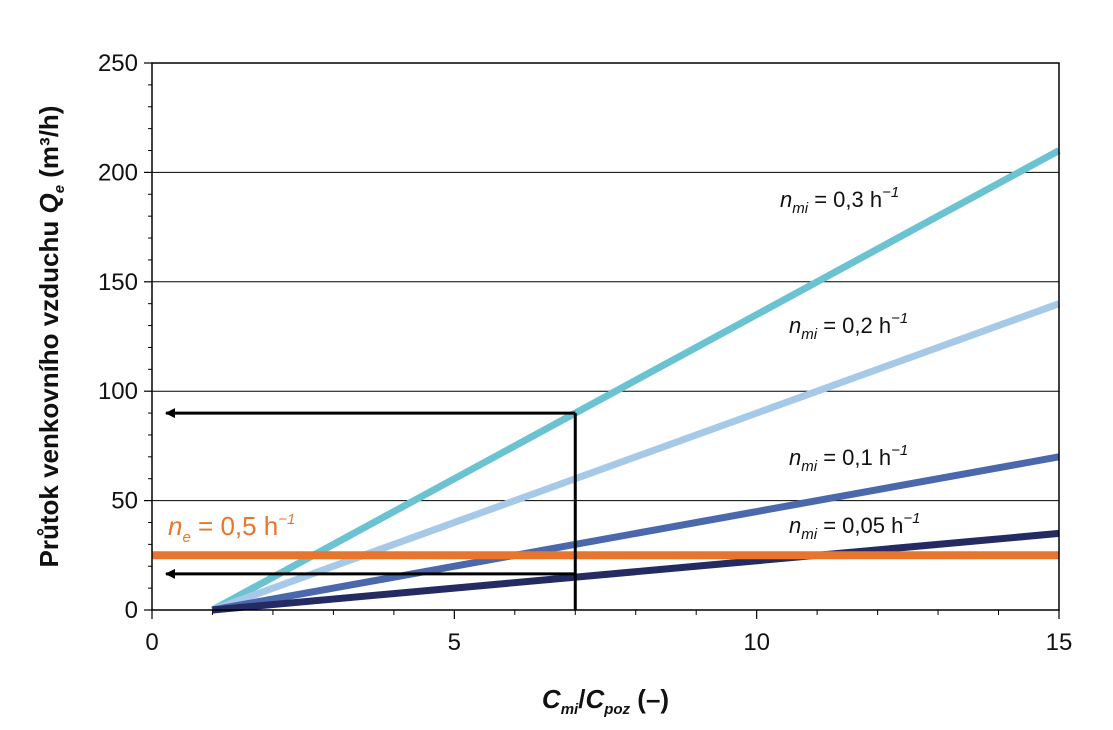 This screenshot has width=1113, height=730. Describe the element at coordinates (756, 642) in the screenshot. I see `x-tick-label: 10` at that location.